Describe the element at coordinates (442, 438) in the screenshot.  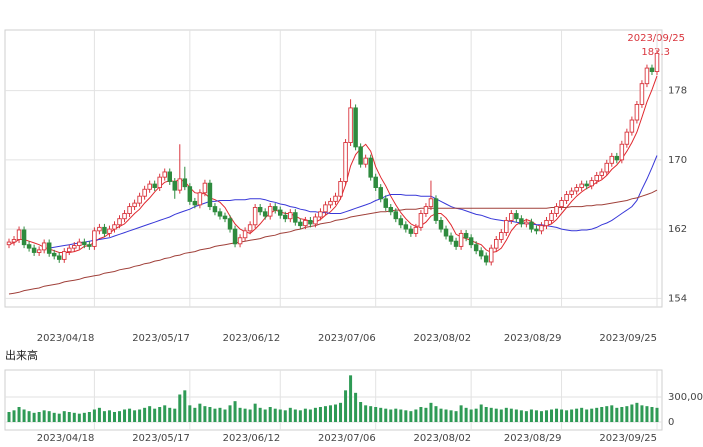
I see `x-tick-label: 2023/08/02` at that location.